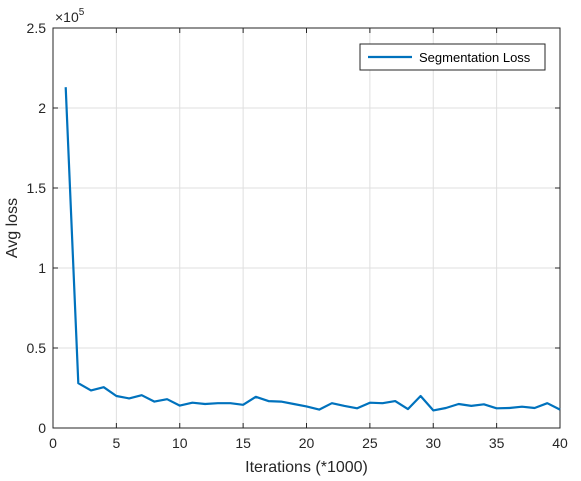 This screenshot has height=481, width=581. I want to click on x-axis-label: Iterations (*1000), so click(306, 467).